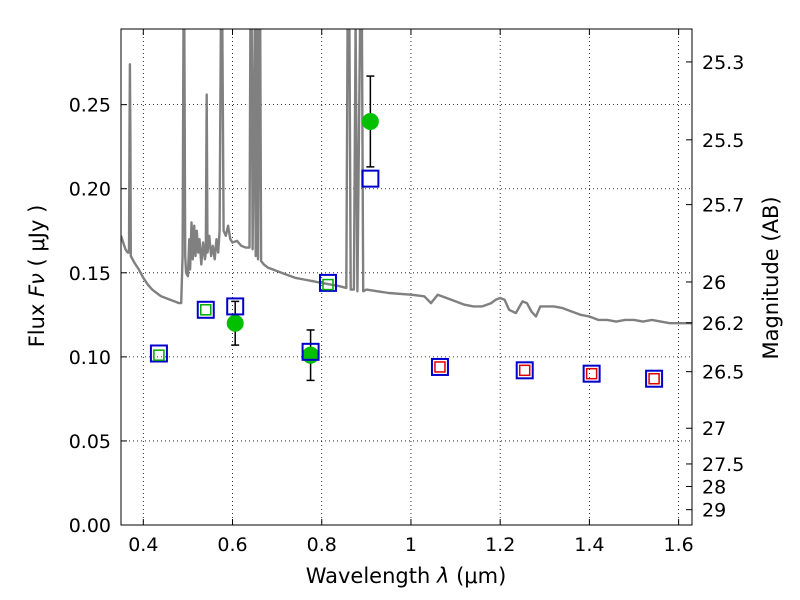 Image resolution: width=800 pixels, height=600 pixels. I want to click on y-tick-label: 0.00, so click(90, 526).